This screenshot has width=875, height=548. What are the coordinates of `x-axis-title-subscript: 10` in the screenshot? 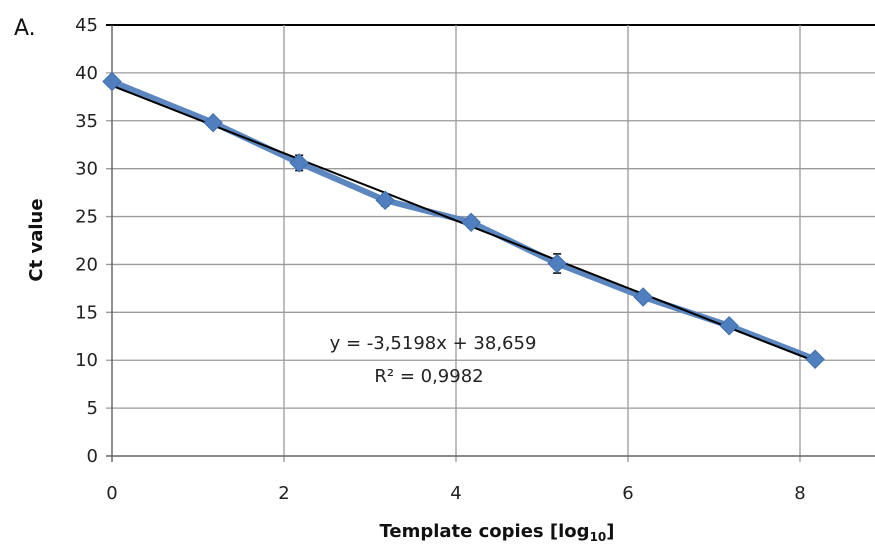 It's located at (598, 537).